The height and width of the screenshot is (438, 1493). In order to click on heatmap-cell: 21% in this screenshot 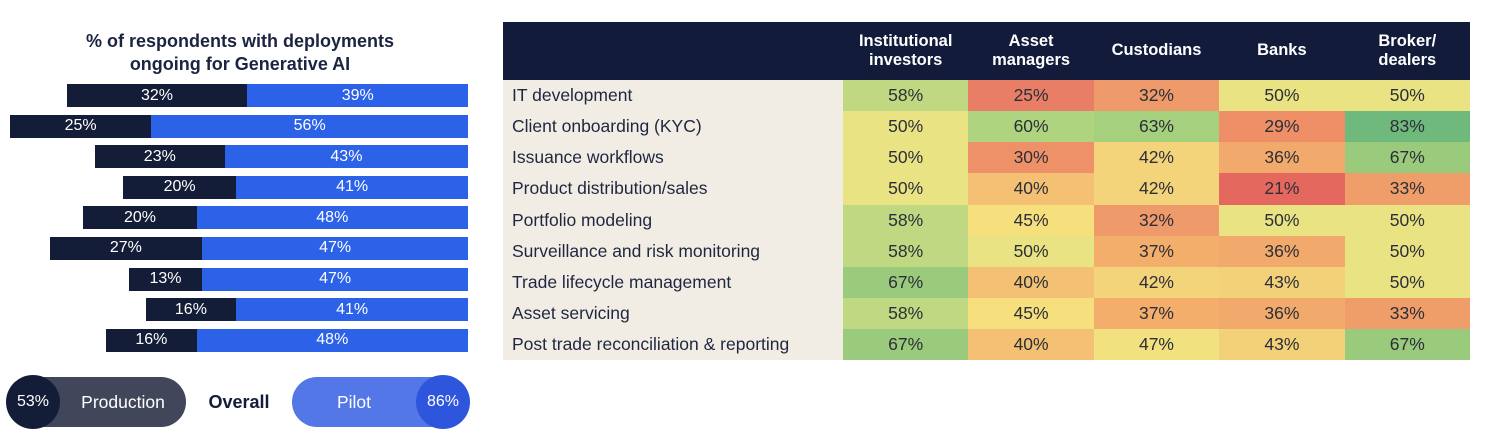, I will do `click(1282, 189)`.